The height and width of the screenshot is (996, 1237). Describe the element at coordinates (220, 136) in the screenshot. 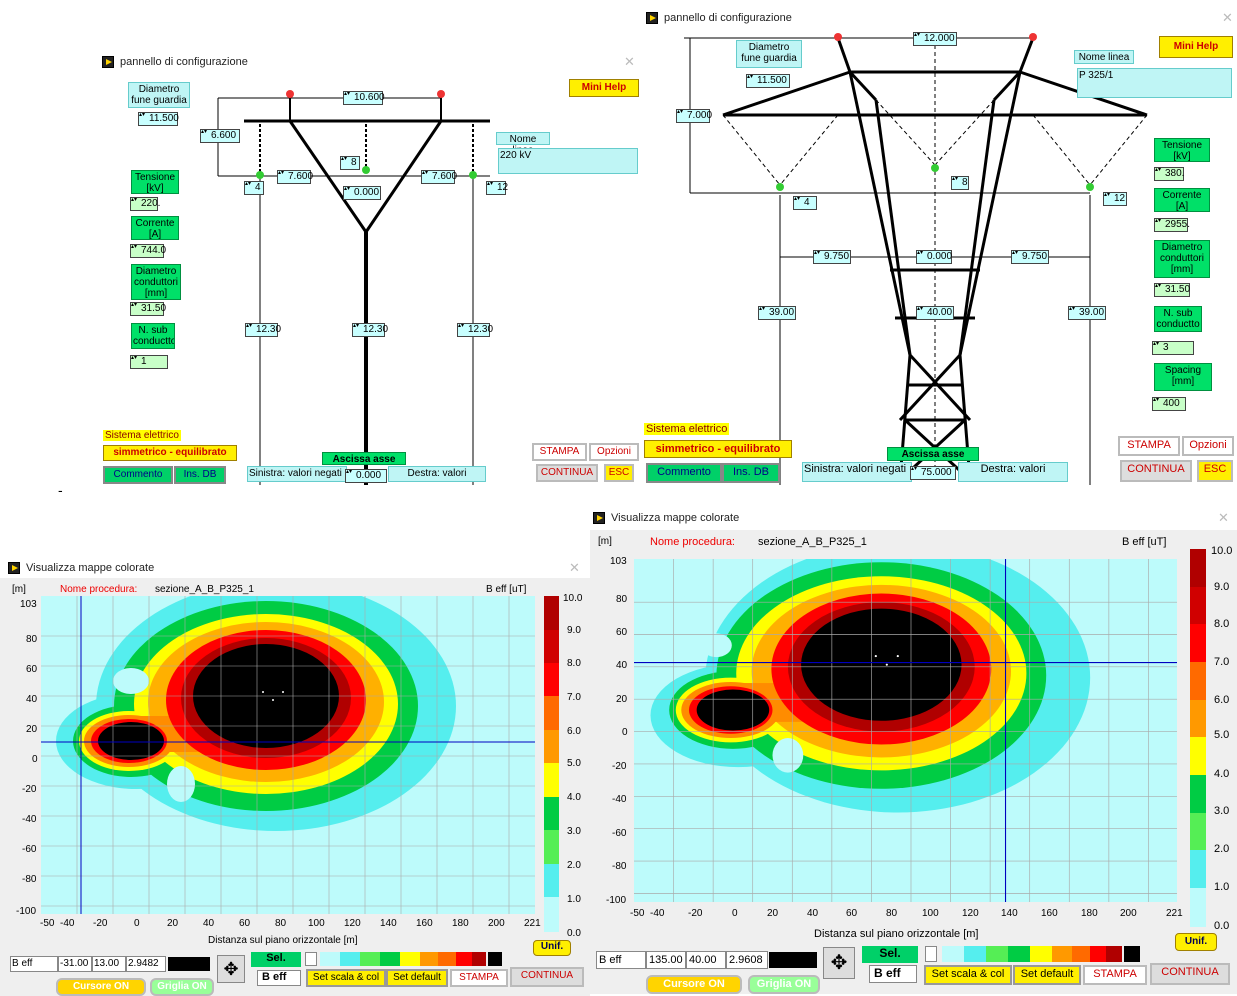

I see `height-input: 6.600` at that location.